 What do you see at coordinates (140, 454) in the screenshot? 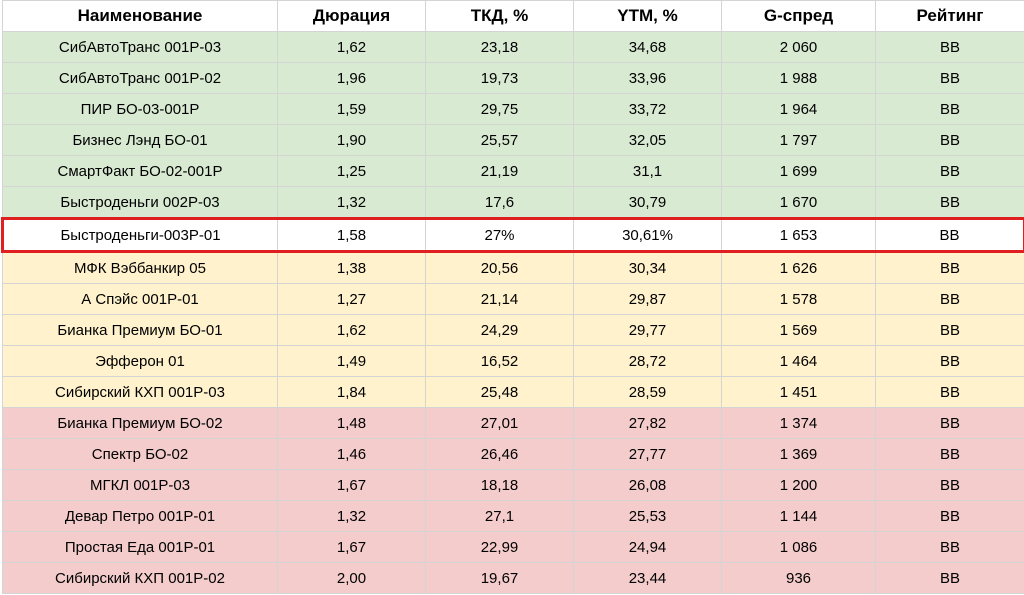
I see `cell-name: Спектр БО-02` at bounding box center [140, 454].